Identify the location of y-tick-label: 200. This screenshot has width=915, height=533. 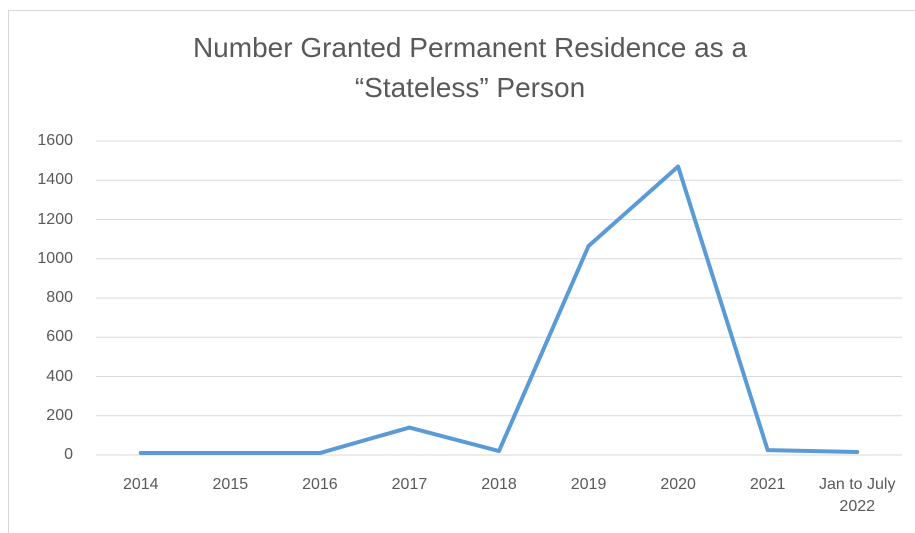
(59, 415).